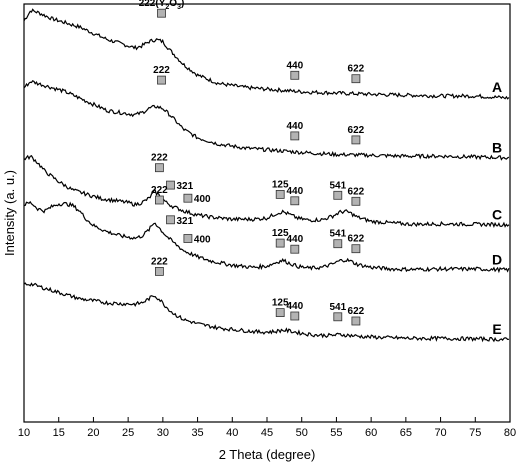  Describe the element at coordinates (267, 433) in the screenshot. I see `x-tick-label: 45` at that location.